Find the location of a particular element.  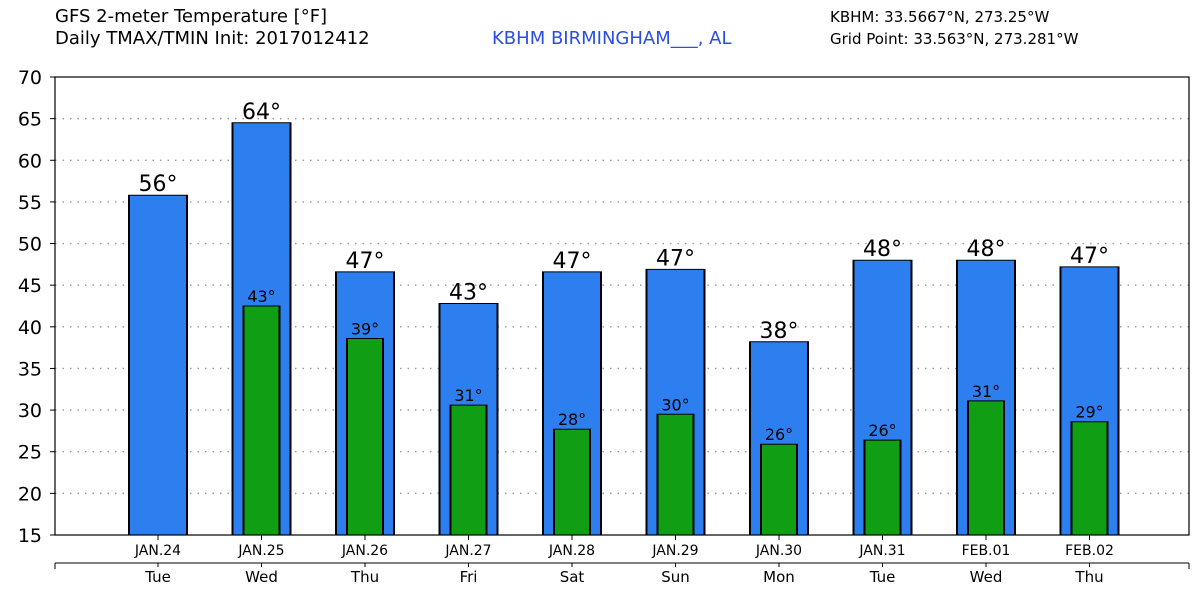

tmin-data-label: 28° is located at coordinates (572, 419).